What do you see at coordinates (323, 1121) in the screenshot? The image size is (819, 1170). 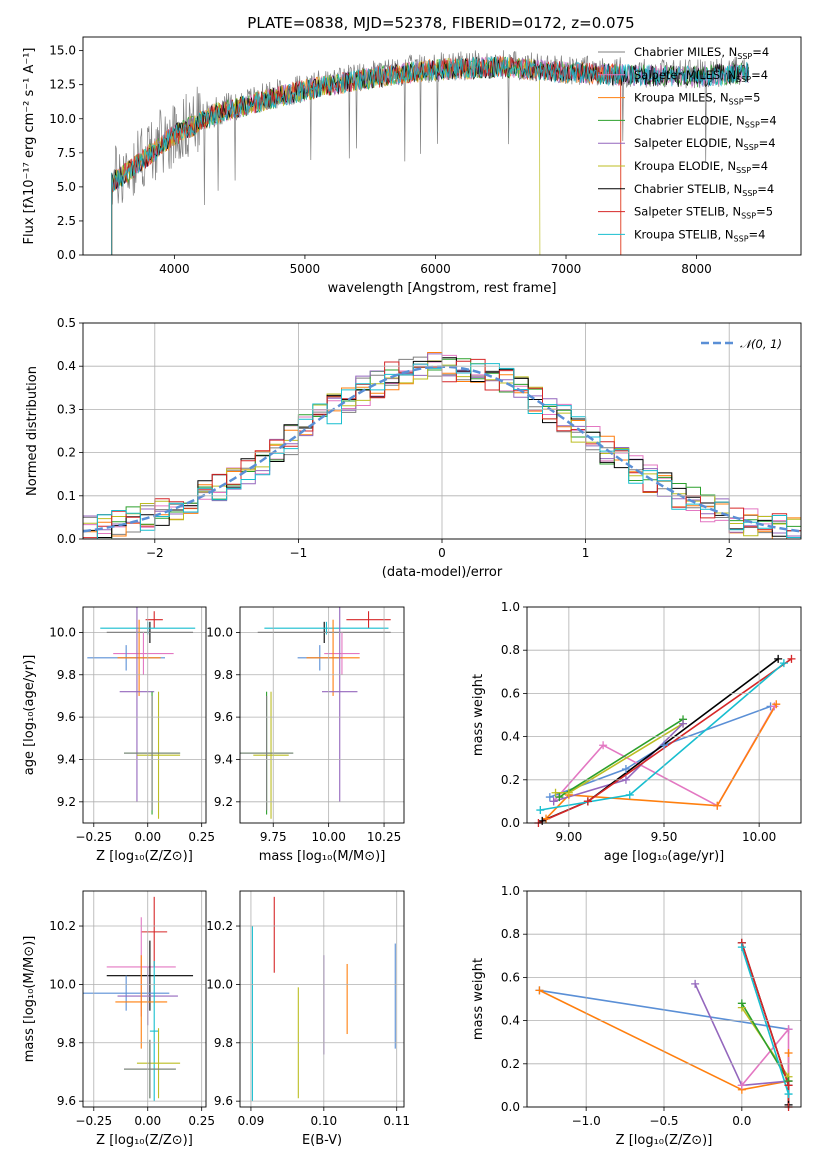 I see `x-tick-label: 0.10` at bounding box center [323, 1121].